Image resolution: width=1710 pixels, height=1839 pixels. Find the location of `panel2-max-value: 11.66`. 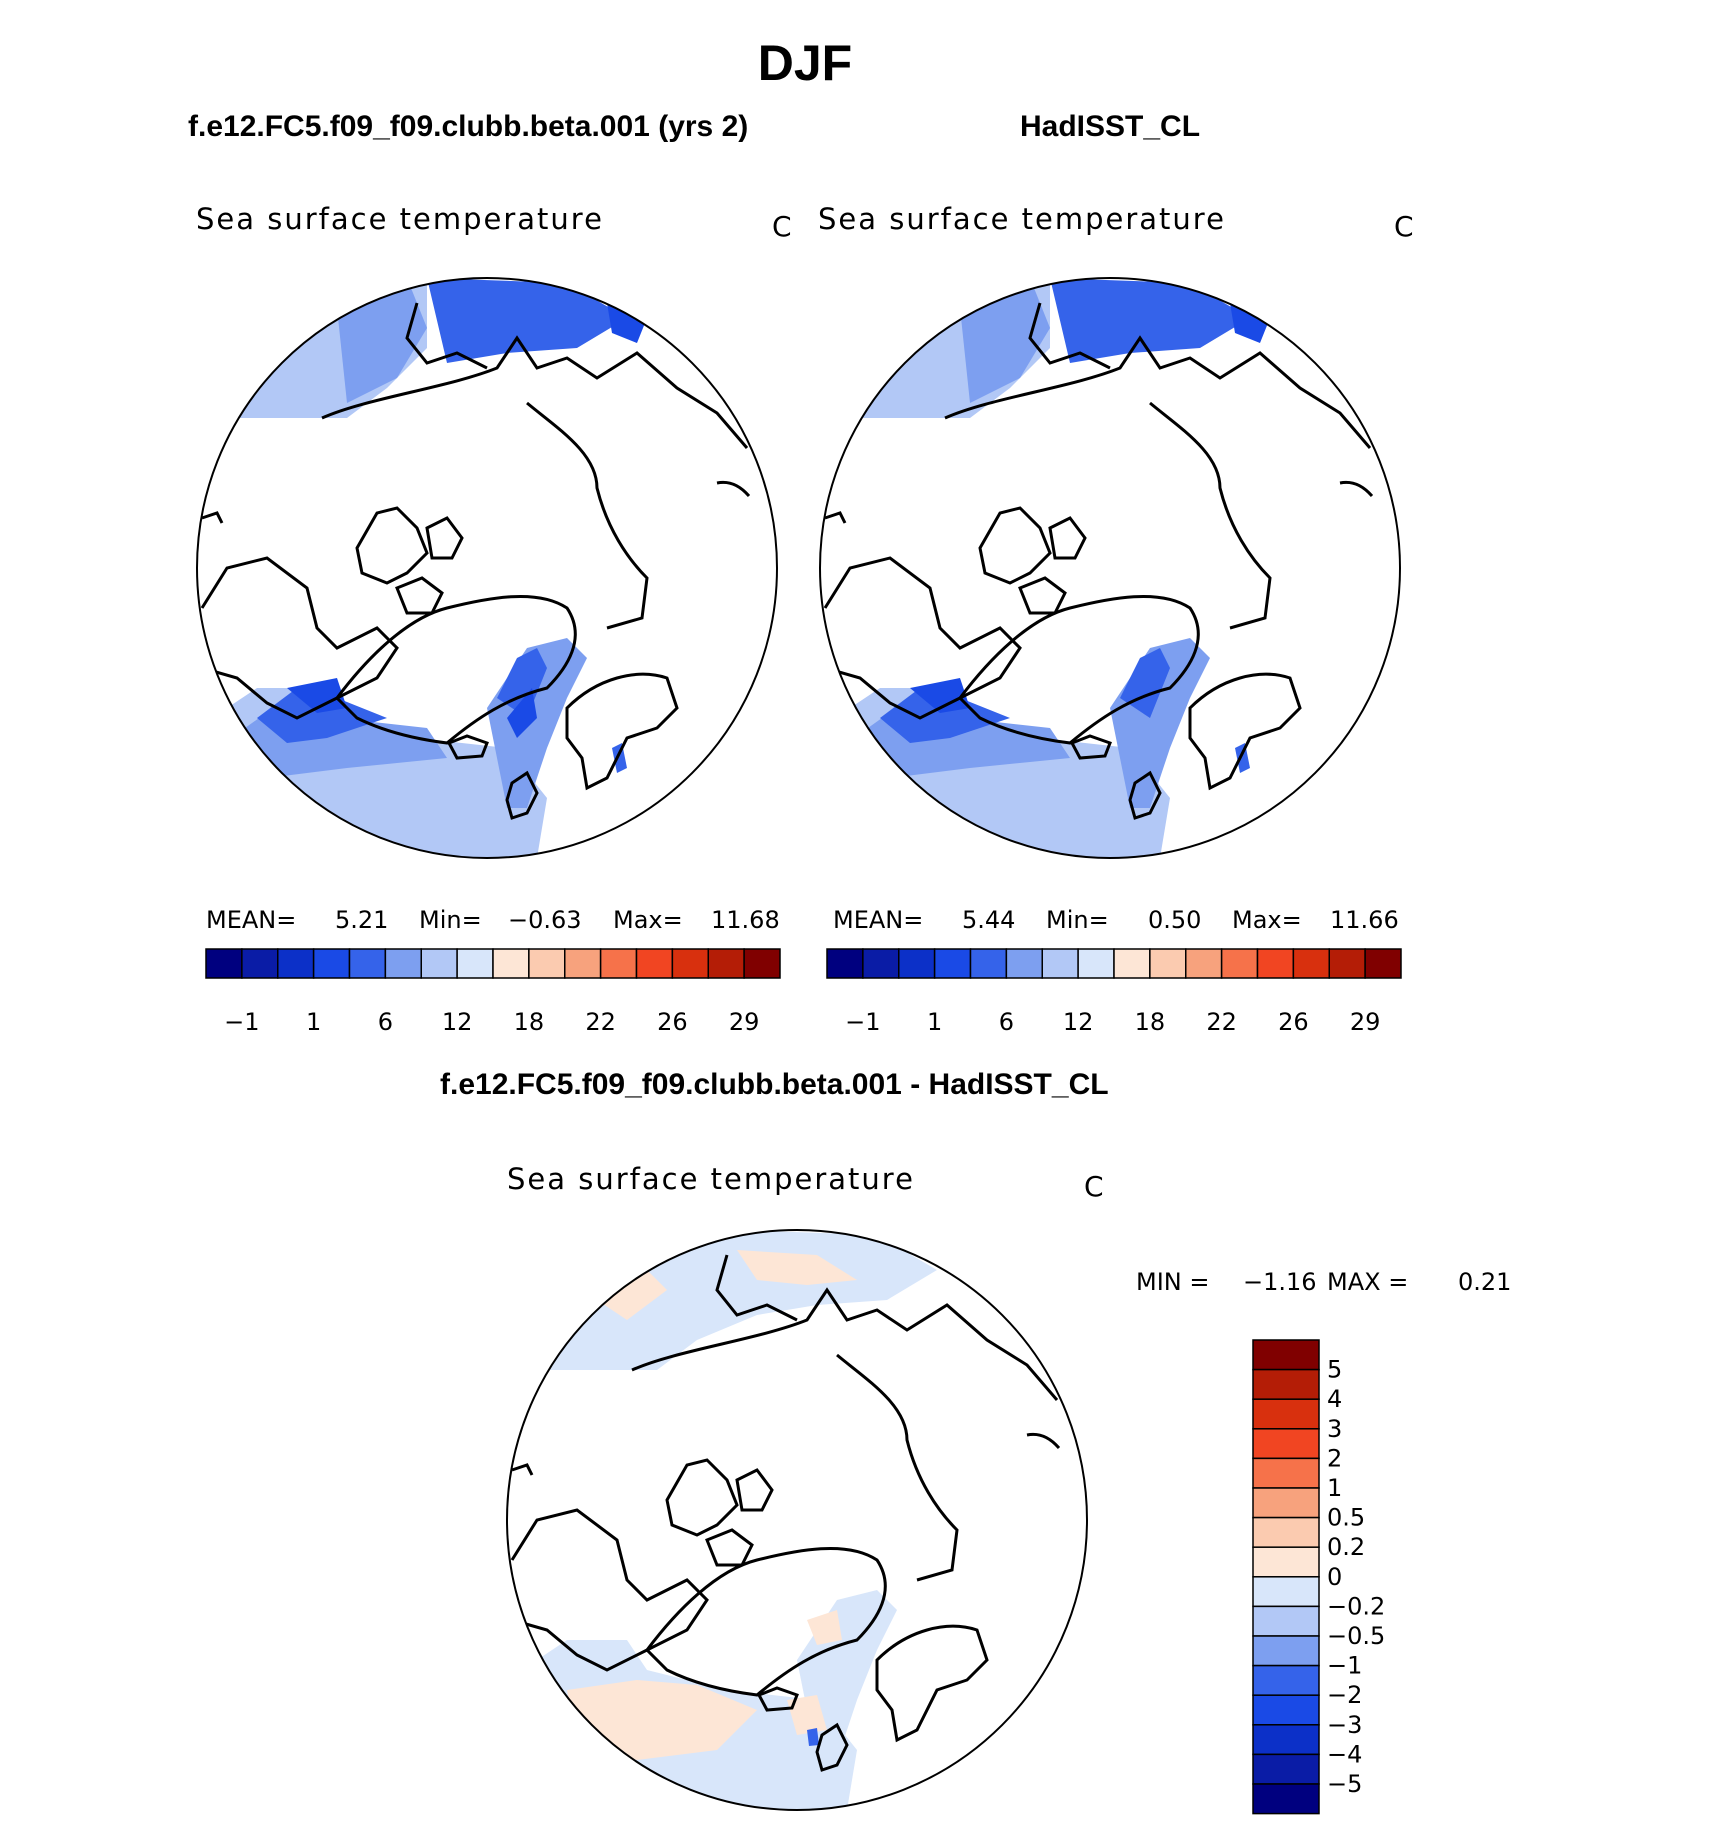

panel2-max-value: 11.66 is located at coordinates (1364, 920).